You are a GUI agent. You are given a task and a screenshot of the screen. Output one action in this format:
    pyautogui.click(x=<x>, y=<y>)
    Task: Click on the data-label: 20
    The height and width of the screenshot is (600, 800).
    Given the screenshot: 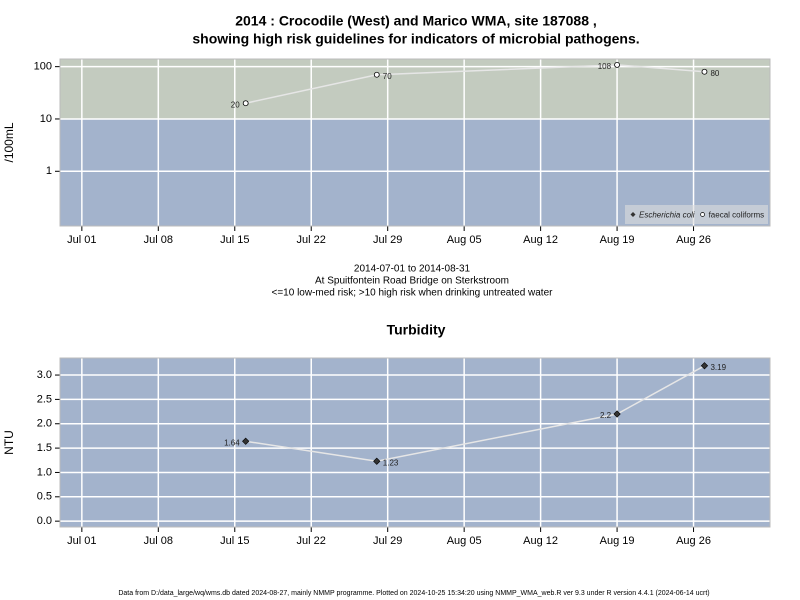 What is the action you would take?
    pyautogui.click(x=235, y=104)
    